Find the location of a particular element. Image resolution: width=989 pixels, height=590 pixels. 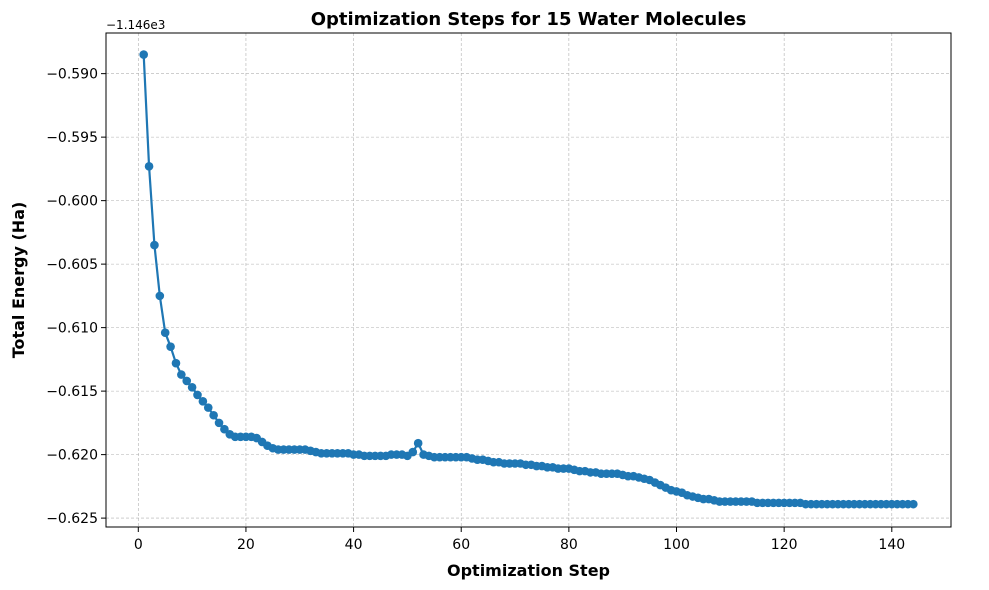

y-tick-label: −0.600 is located at coordinates (72, 202).